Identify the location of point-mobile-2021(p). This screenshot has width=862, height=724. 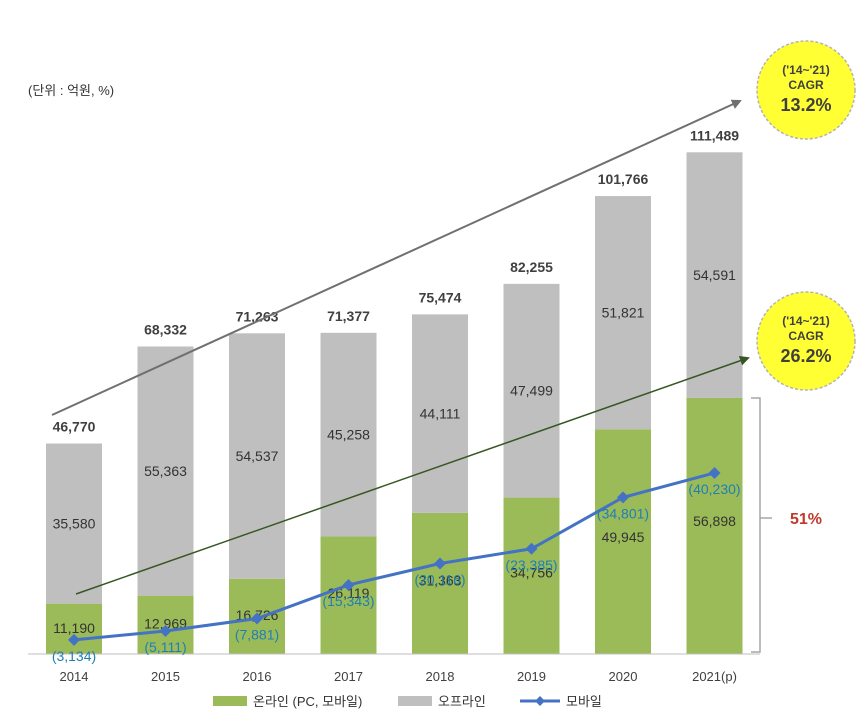
(714, 472).